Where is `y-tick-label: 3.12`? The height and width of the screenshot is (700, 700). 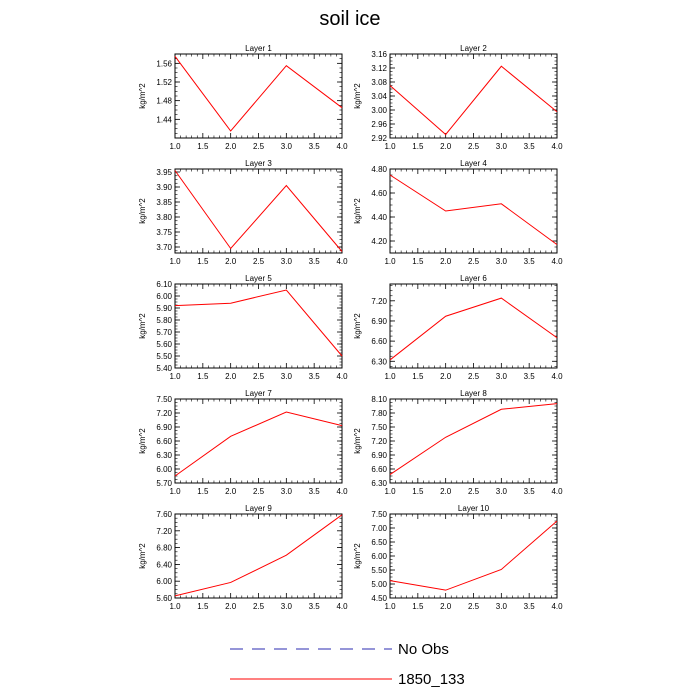
y-tick-label: 3.12 is located at coordinates (379, 68).